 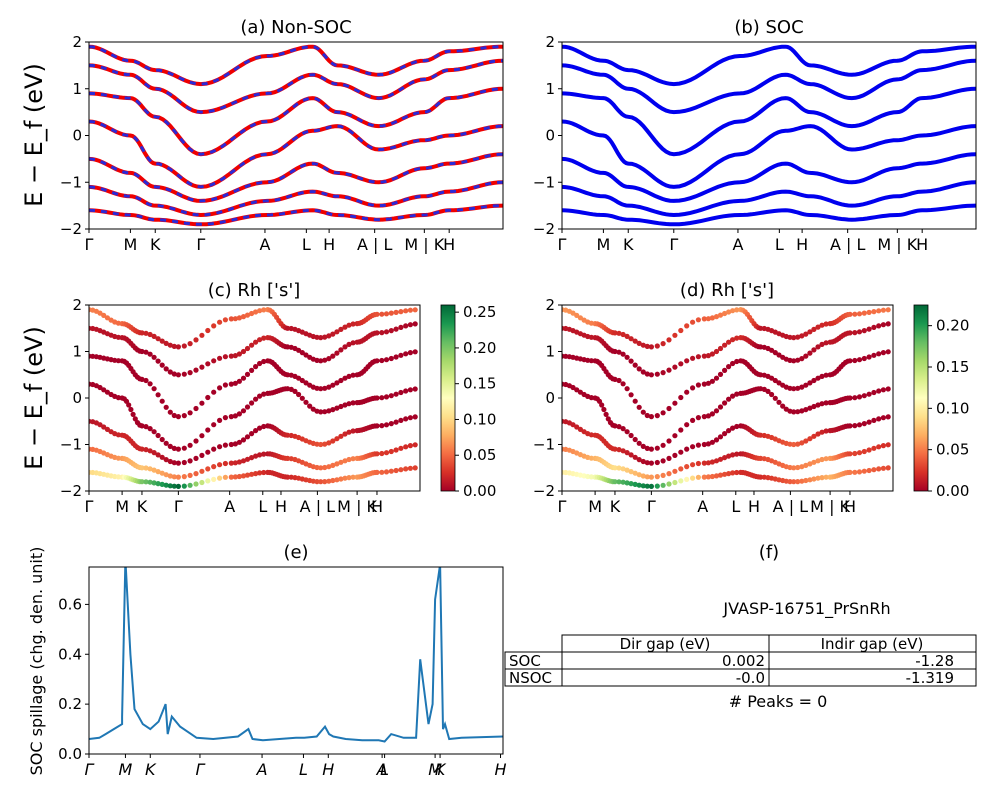 I want to click on band-3-dash, so click(x=296, y=154).